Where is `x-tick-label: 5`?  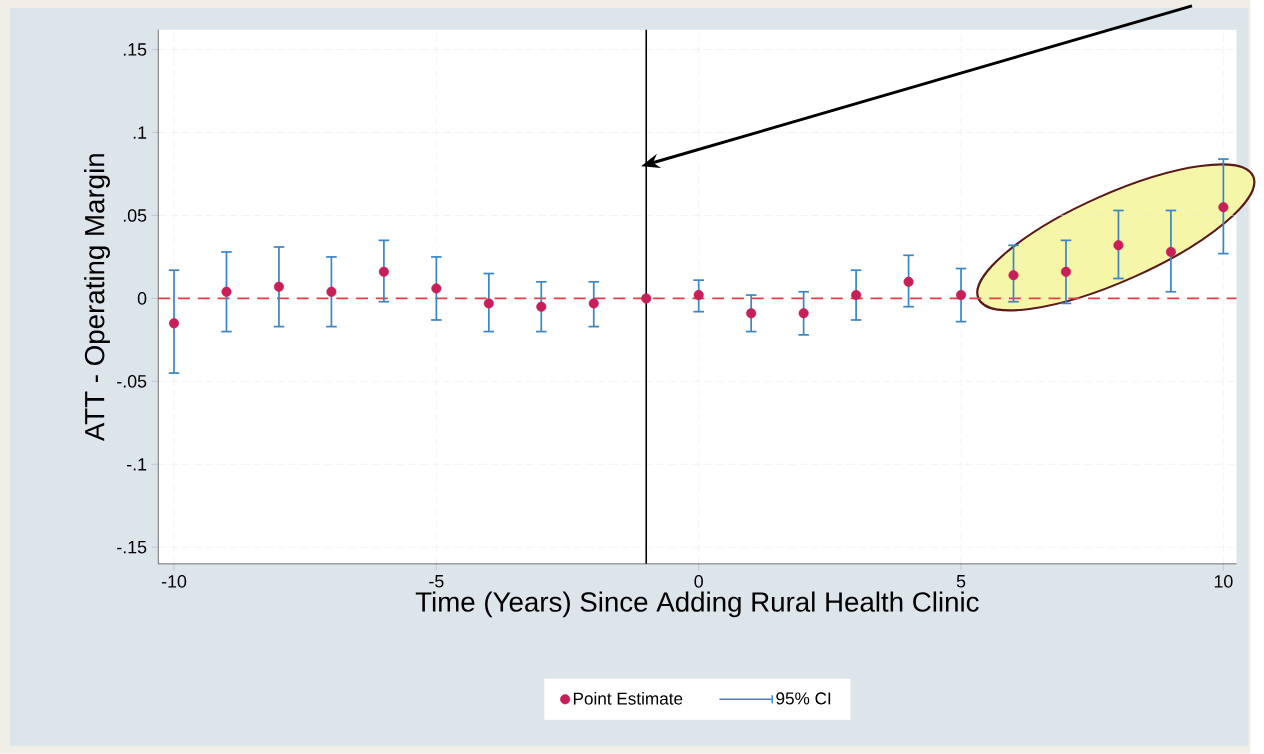 x-tick-label: 5 is located at coordinates (961, 581).